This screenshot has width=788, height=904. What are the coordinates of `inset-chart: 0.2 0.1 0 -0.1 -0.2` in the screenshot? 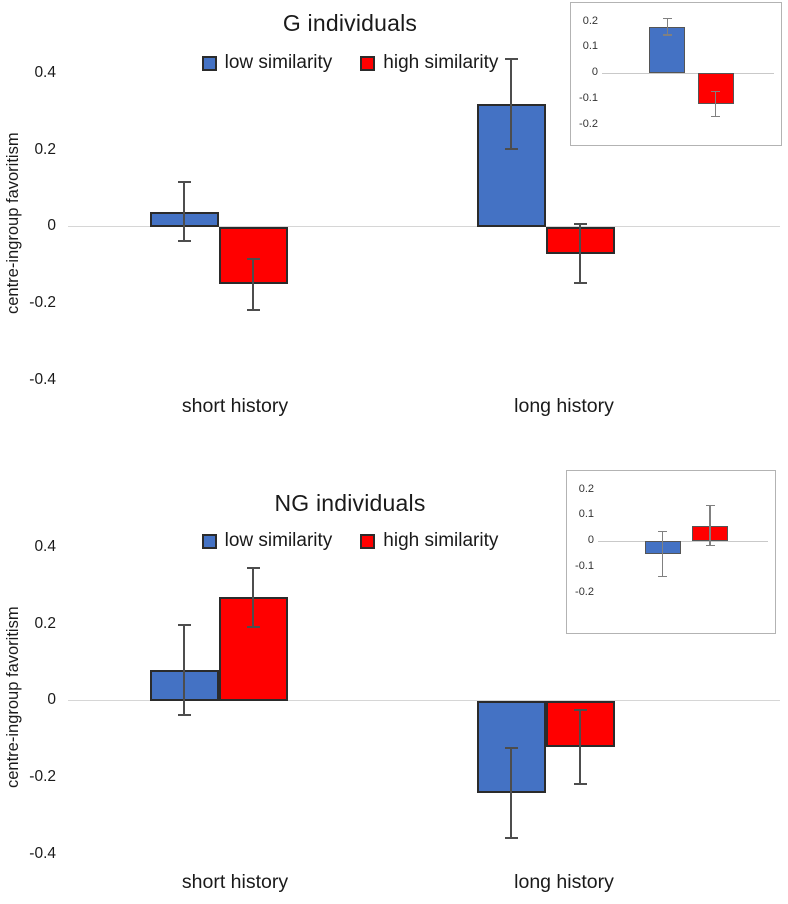 It's located at (676, 74).